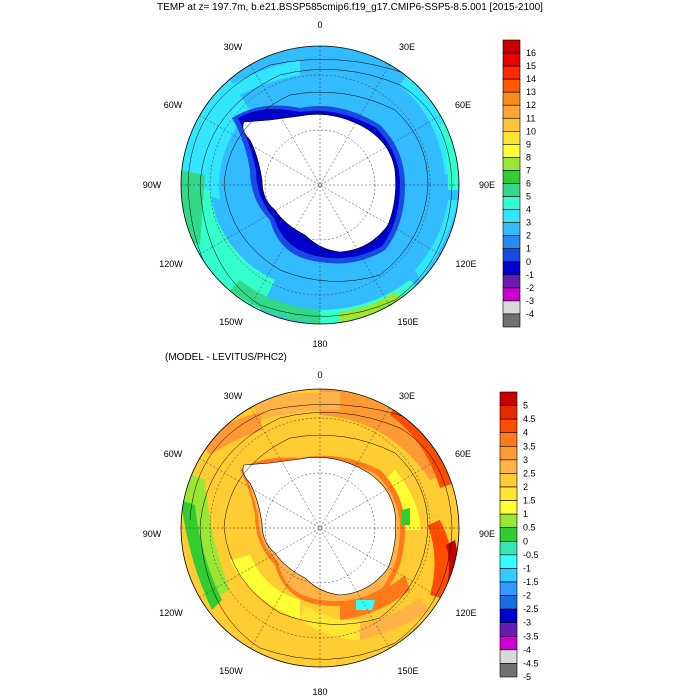  What do you see at coordinates (319, 526) in the screenshot?
I see `antarctica-landmass-lower` at bounding box center [319, 526].